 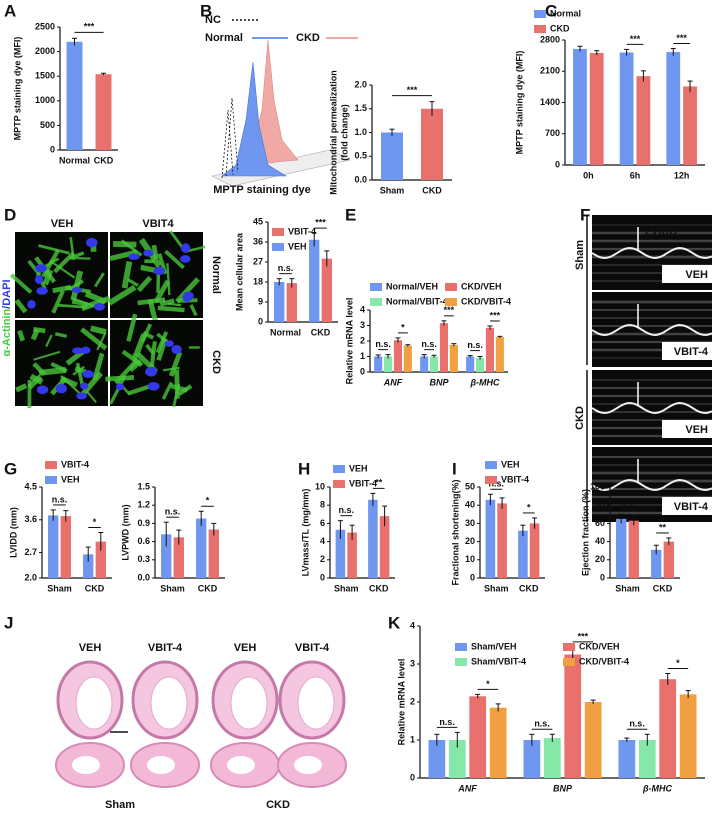 What do you see at coordinates (470, 486) in the screenshot?
I see `y-tick-label: 50` at bounding box center [470, 486].